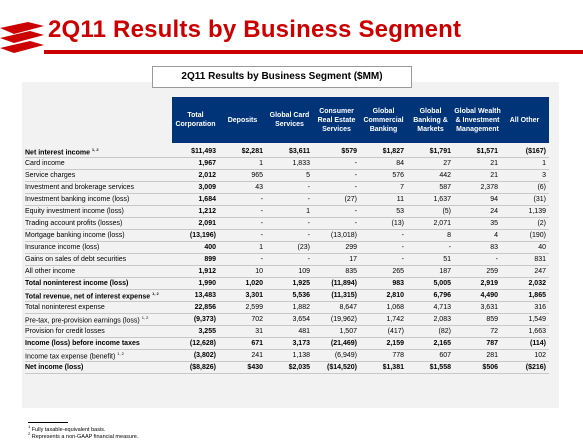 The image size is (583, 440). What do you see at coordinates (195, 295) in the screenshot?
I see `table-cell: 13,483` at bounding box center [195, 295].